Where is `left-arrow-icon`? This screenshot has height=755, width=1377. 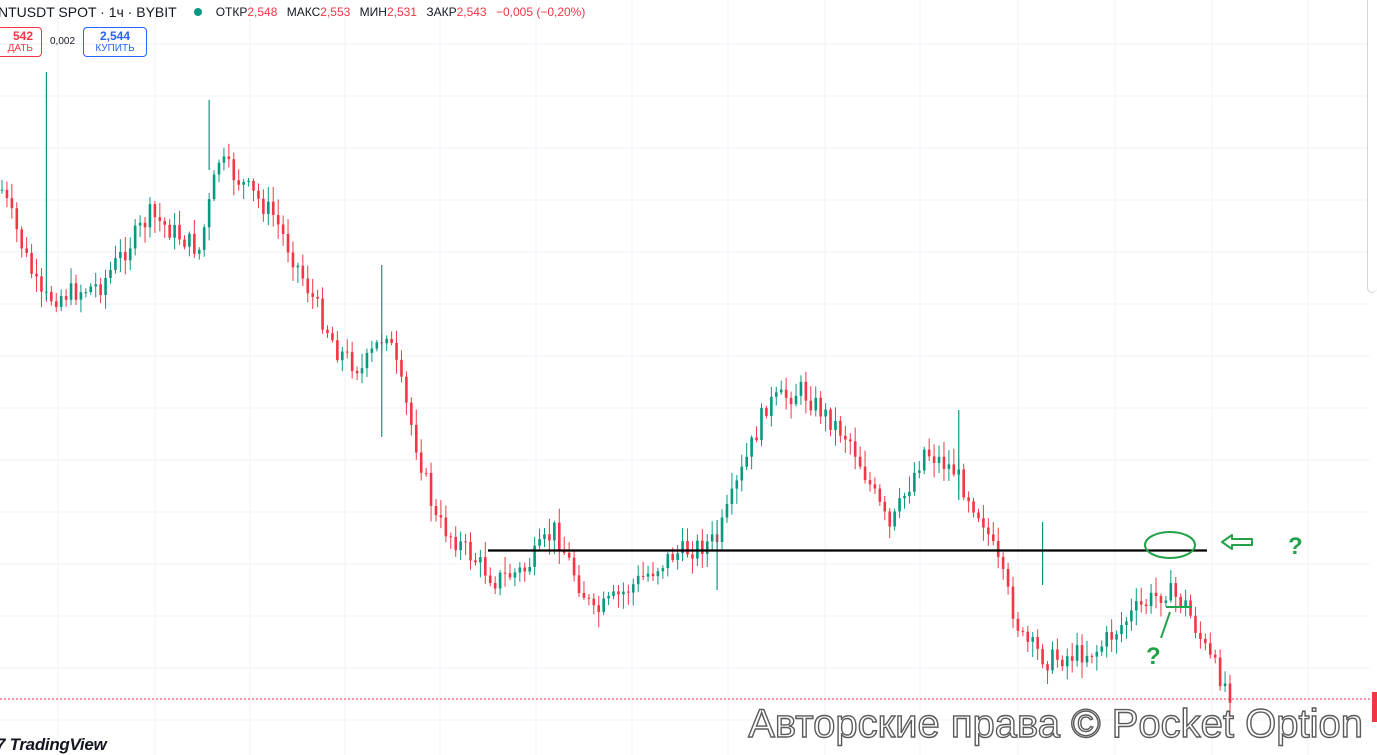 left-arrow-icon is located at coordinates (1237, 542).